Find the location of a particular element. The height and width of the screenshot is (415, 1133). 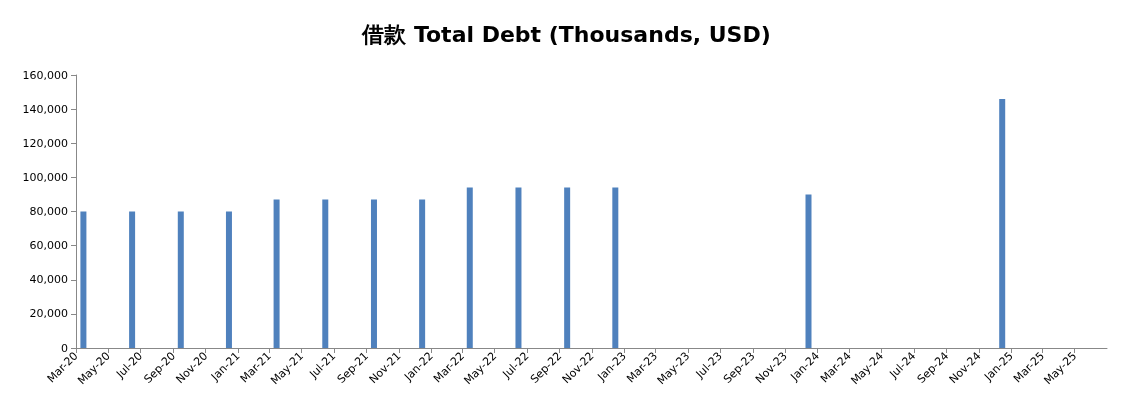

y-tick-label: 60,000 is located at coordinates (48, 246).